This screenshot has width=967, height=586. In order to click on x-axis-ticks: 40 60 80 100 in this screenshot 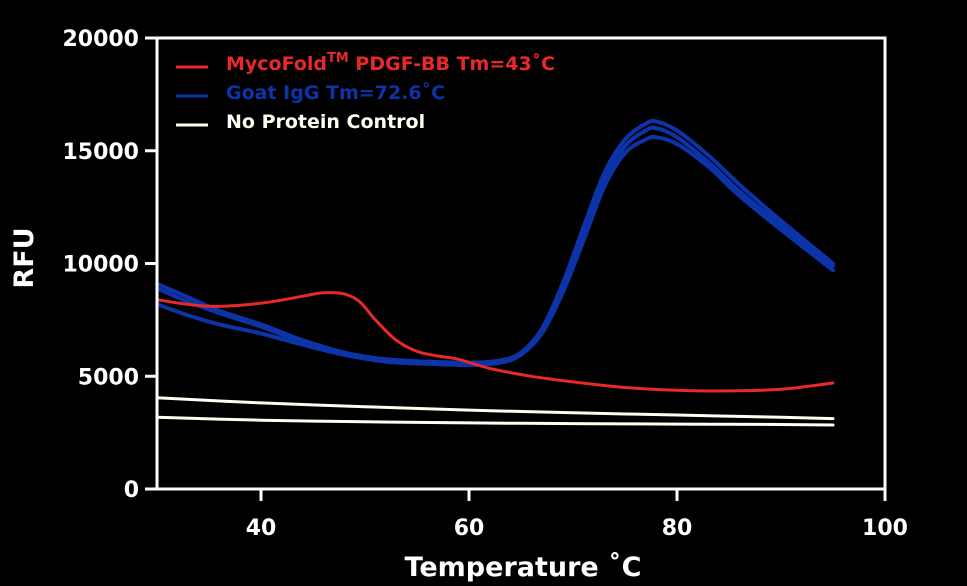, I will do `click(577, 515)`.